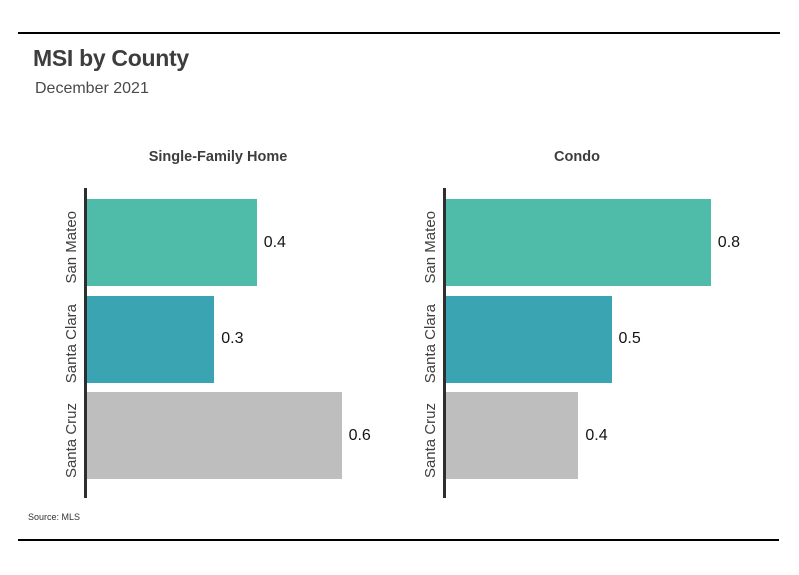 The height and width of the screenshot is (575, 799). I want to click on value-label: 0.6, so click(359, 435).